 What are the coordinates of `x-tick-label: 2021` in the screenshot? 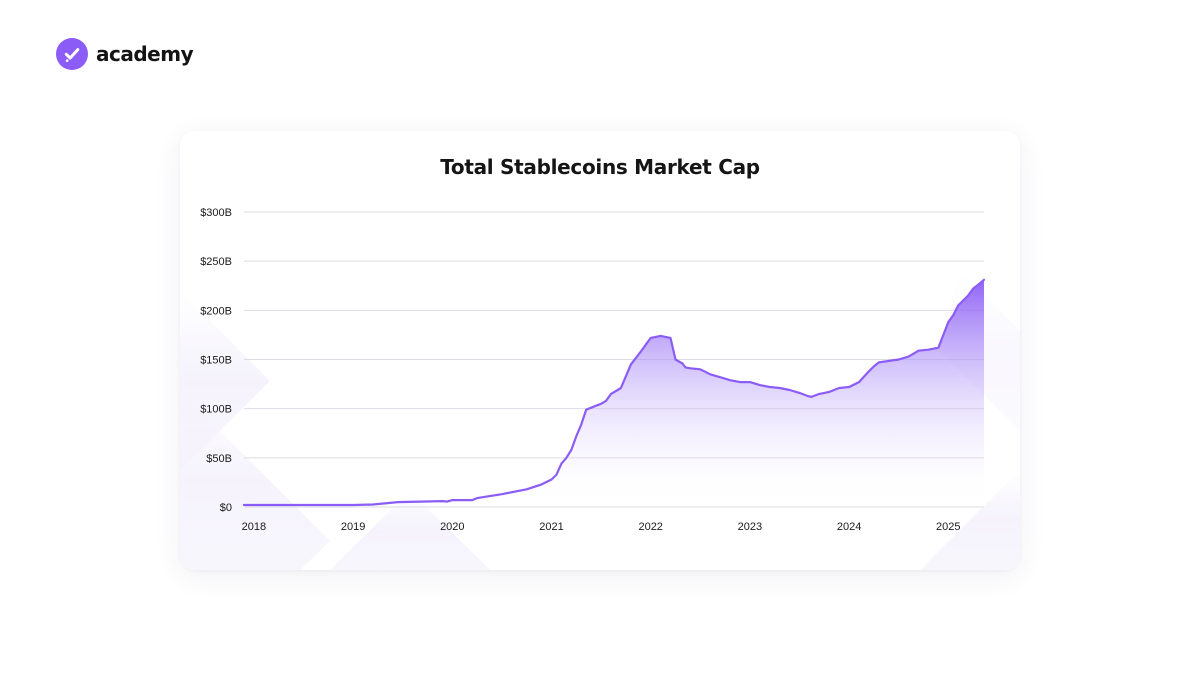 It's located at (551, 527).